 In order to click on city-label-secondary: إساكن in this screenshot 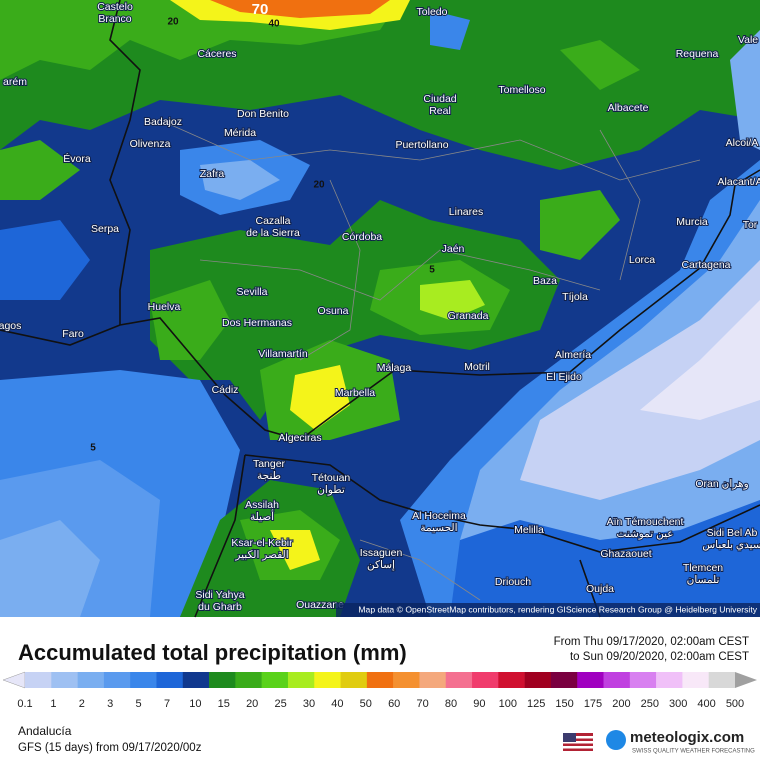, I will do `click(381, 565)`.